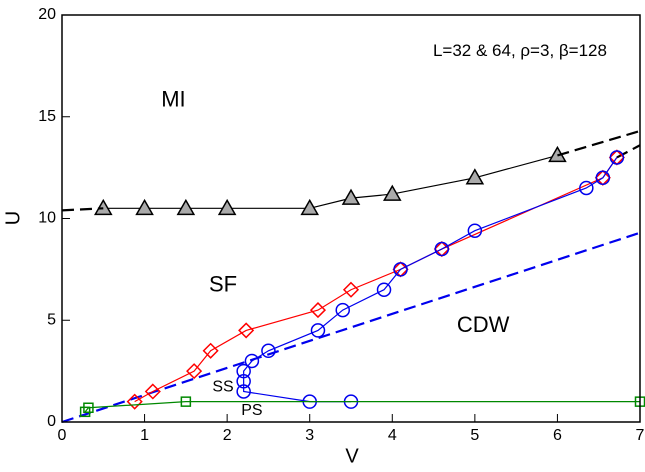 The height and width of the screenshot is (472, 645). What do you see at coordinates (51, 319) in the screenshot?
I see `y-tick-label: 5` at bounding box center [51, 319].